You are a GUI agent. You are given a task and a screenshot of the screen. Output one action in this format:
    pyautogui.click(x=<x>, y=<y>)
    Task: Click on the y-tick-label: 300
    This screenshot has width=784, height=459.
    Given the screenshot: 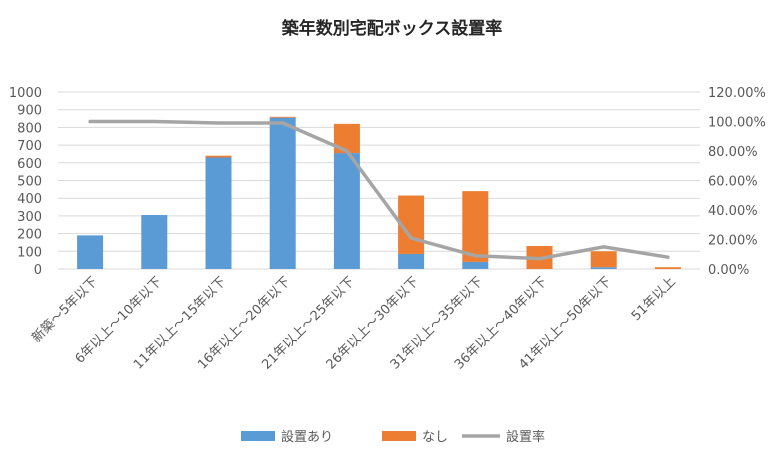 What is the action you would take?
    pyautogui.click(x=29, y=217)
    